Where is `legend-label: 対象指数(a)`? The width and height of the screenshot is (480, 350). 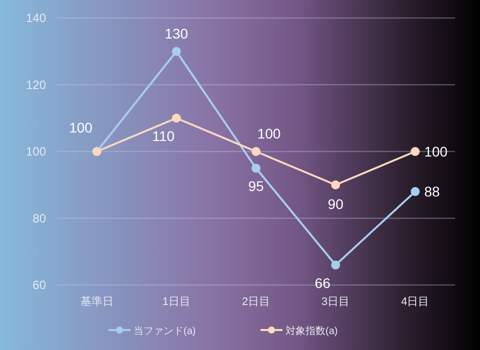 legend-label: 対象指数(a) is located at coordinates (312, 331).